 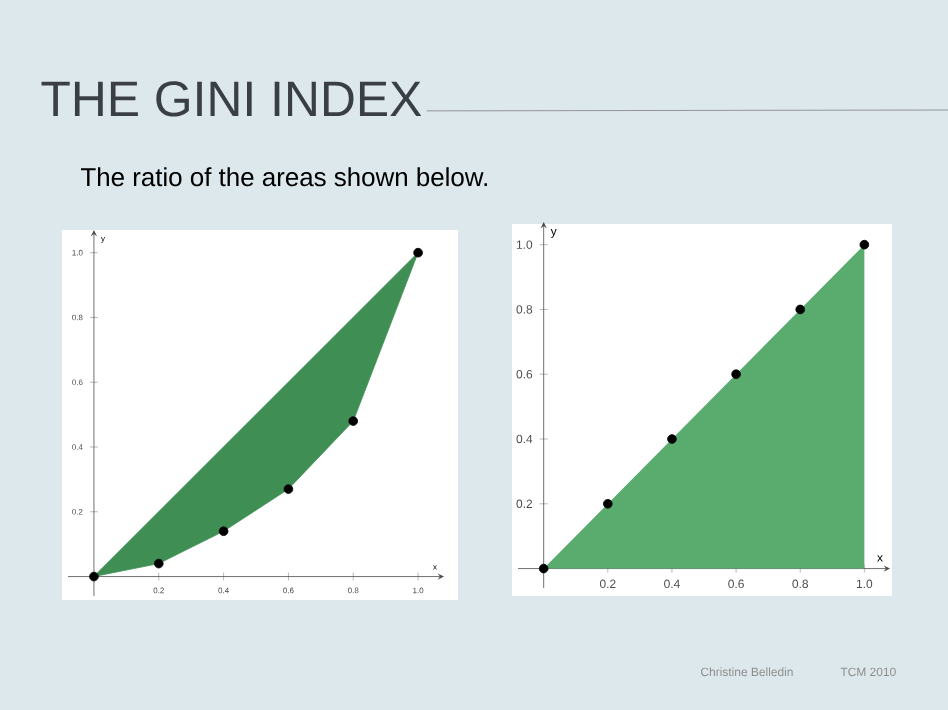 What do you see at coordinates (231, 99) in the screenshot?
I see `chart-title: THE GINI INDEX` at bounding box center [231, 99].